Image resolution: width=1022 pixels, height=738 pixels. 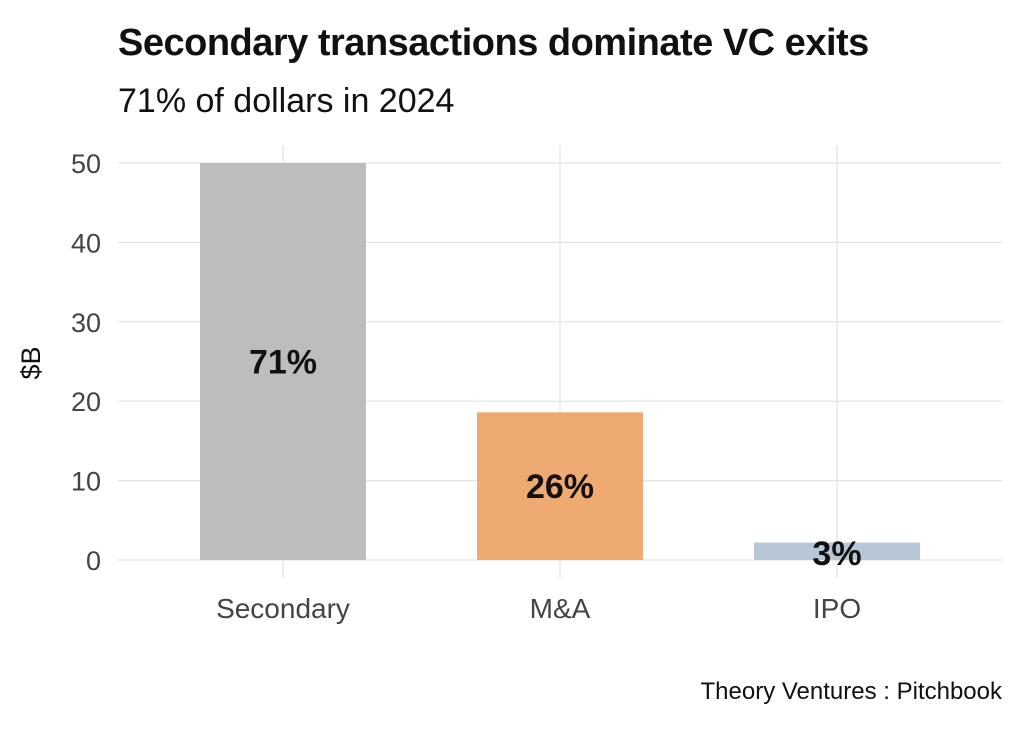 I want to click on bar-ipo, so click(x=837, y=551).